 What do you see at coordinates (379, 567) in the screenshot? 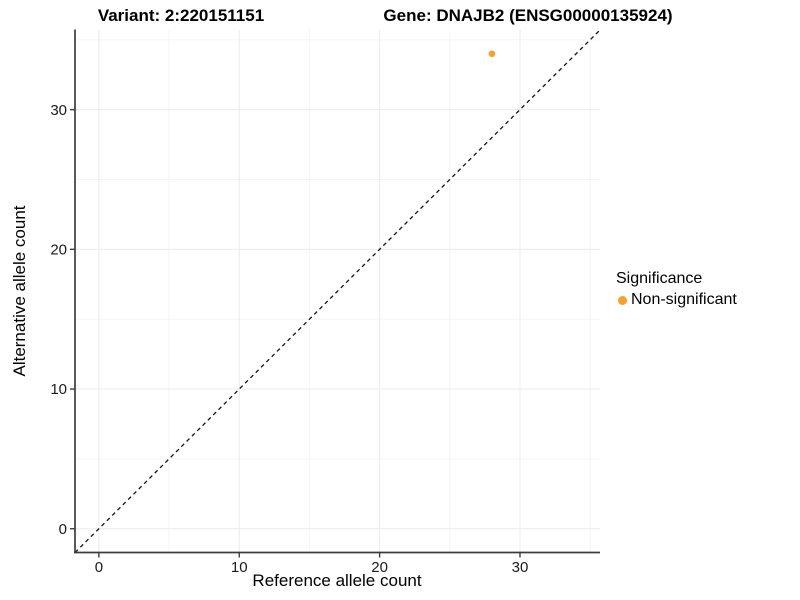
I see `x-tick-label: 20` at bounding box center [379, 567].